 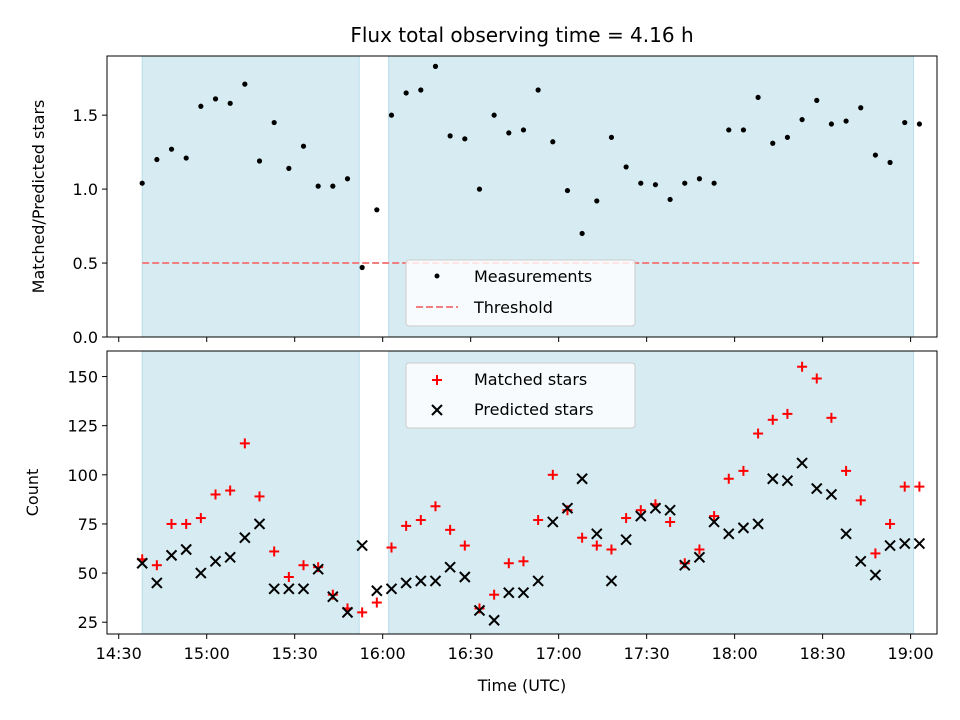 I want to click on y-tick-label: 25, so click(x=88, y=622).